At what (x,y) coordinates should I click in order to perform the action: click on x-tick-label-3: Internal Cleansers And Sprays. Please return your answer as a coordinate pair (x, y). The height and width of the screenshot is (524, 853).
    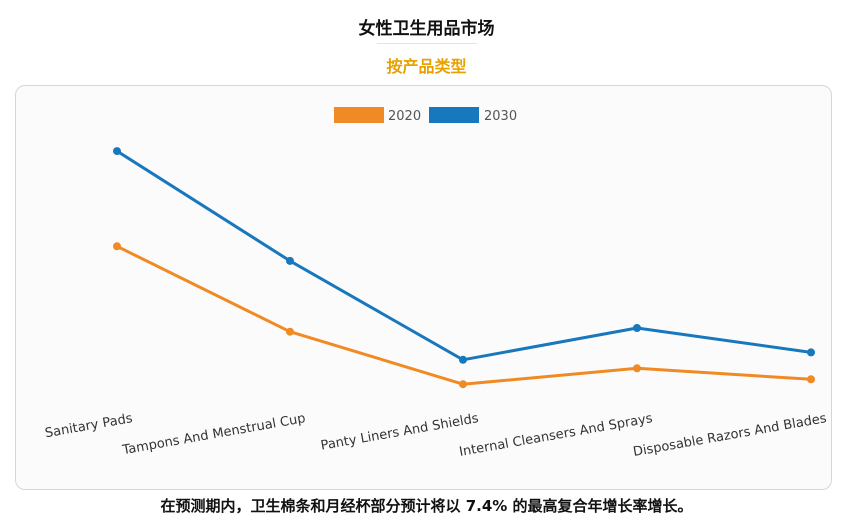
    Looking at the image, I should click on (556, 435).